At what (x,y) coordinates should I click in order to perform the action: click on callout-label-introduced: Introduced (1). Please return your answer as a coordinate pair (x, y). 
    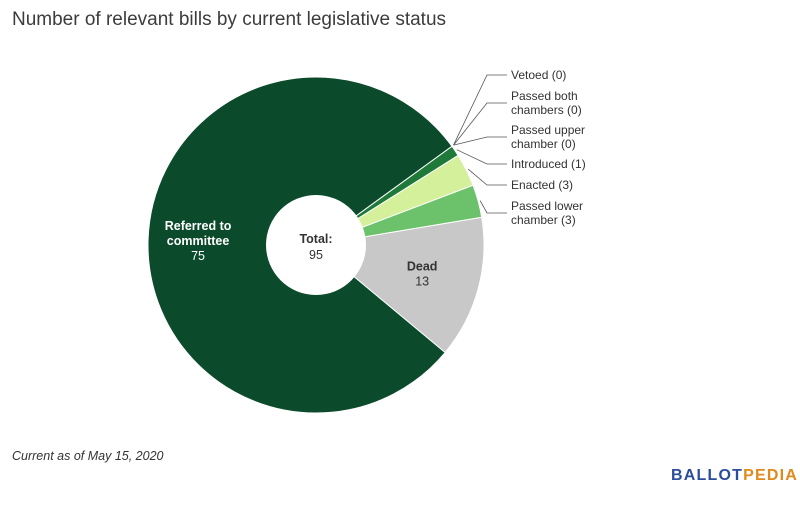
    Looking at the image, I should click on (548, 164).